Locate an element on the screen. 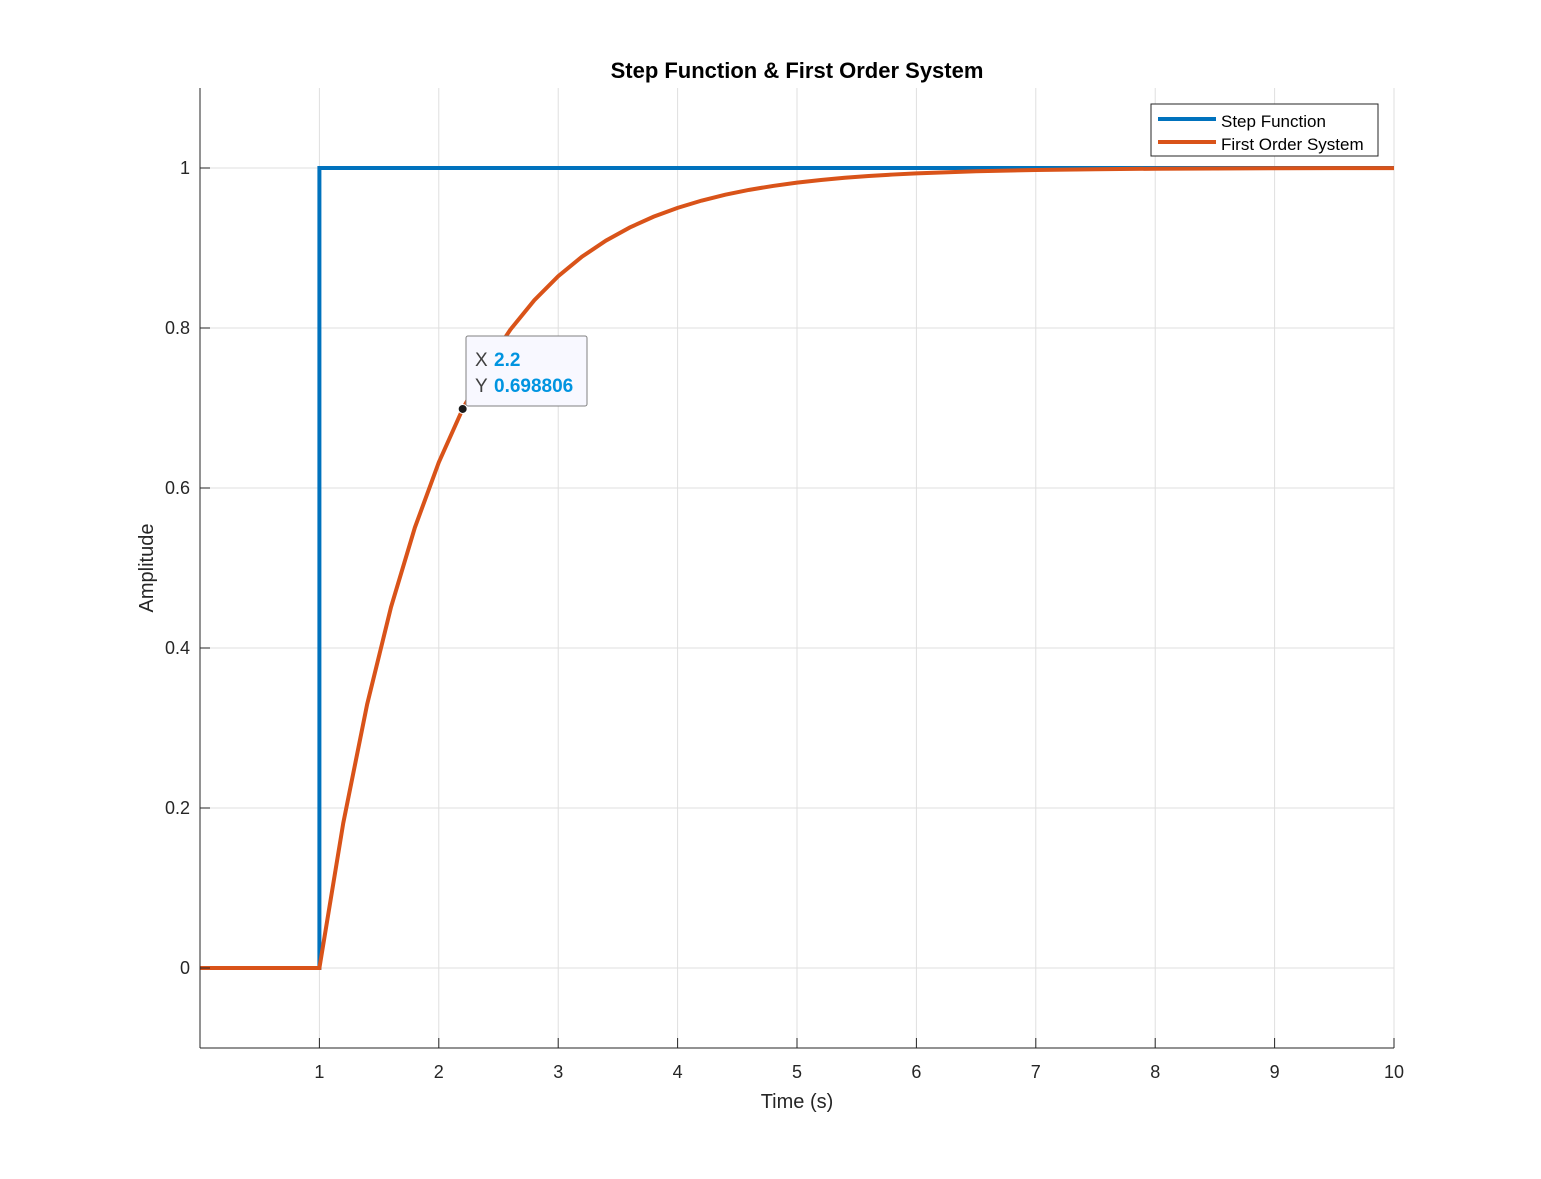 The height and width of the screenshot is (1179, 1541). x-tick-label: 4 is located at coordinates (678, 1072).